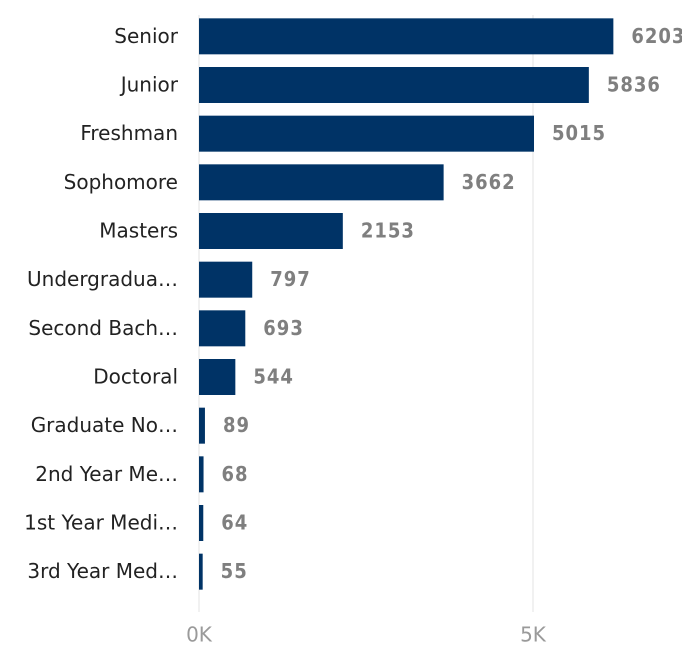 This screenshot has width=682, height=646. What do you see at coordinates (199, 634) in the screenshot?
I see `x-tick-label: 0K` at bounding box center [199, 634].